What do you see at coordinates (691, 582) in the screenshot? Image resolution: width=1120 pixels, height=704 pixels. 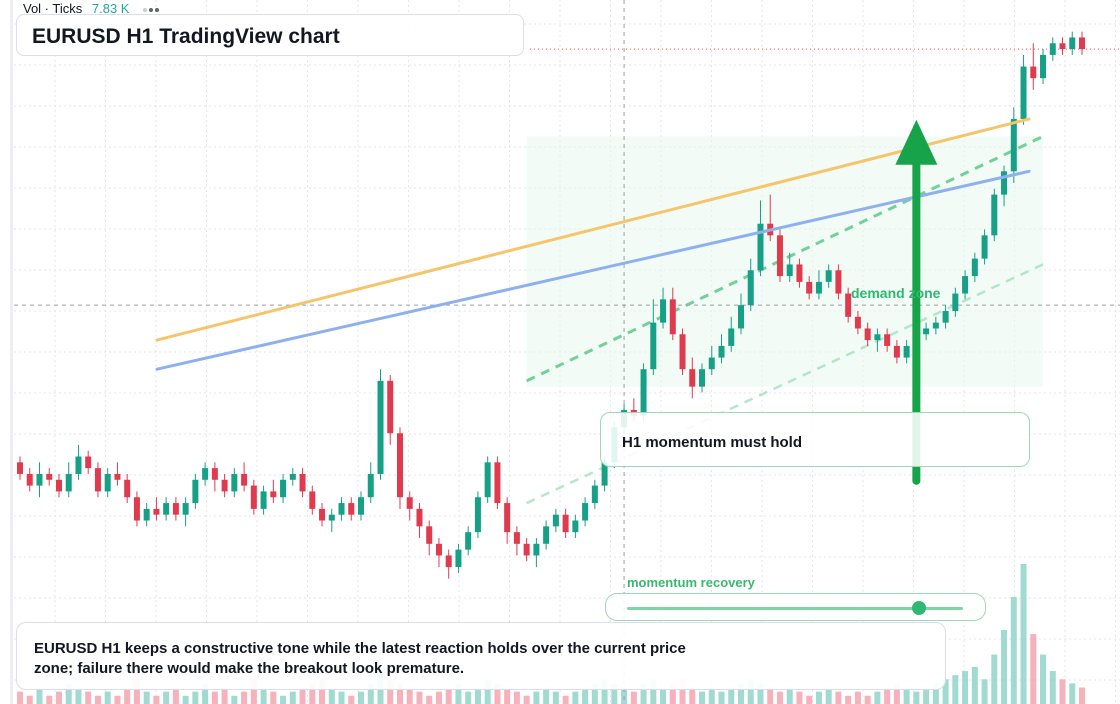 I see `momentum-label: momentum recovery` at bounding box center [691, 582].